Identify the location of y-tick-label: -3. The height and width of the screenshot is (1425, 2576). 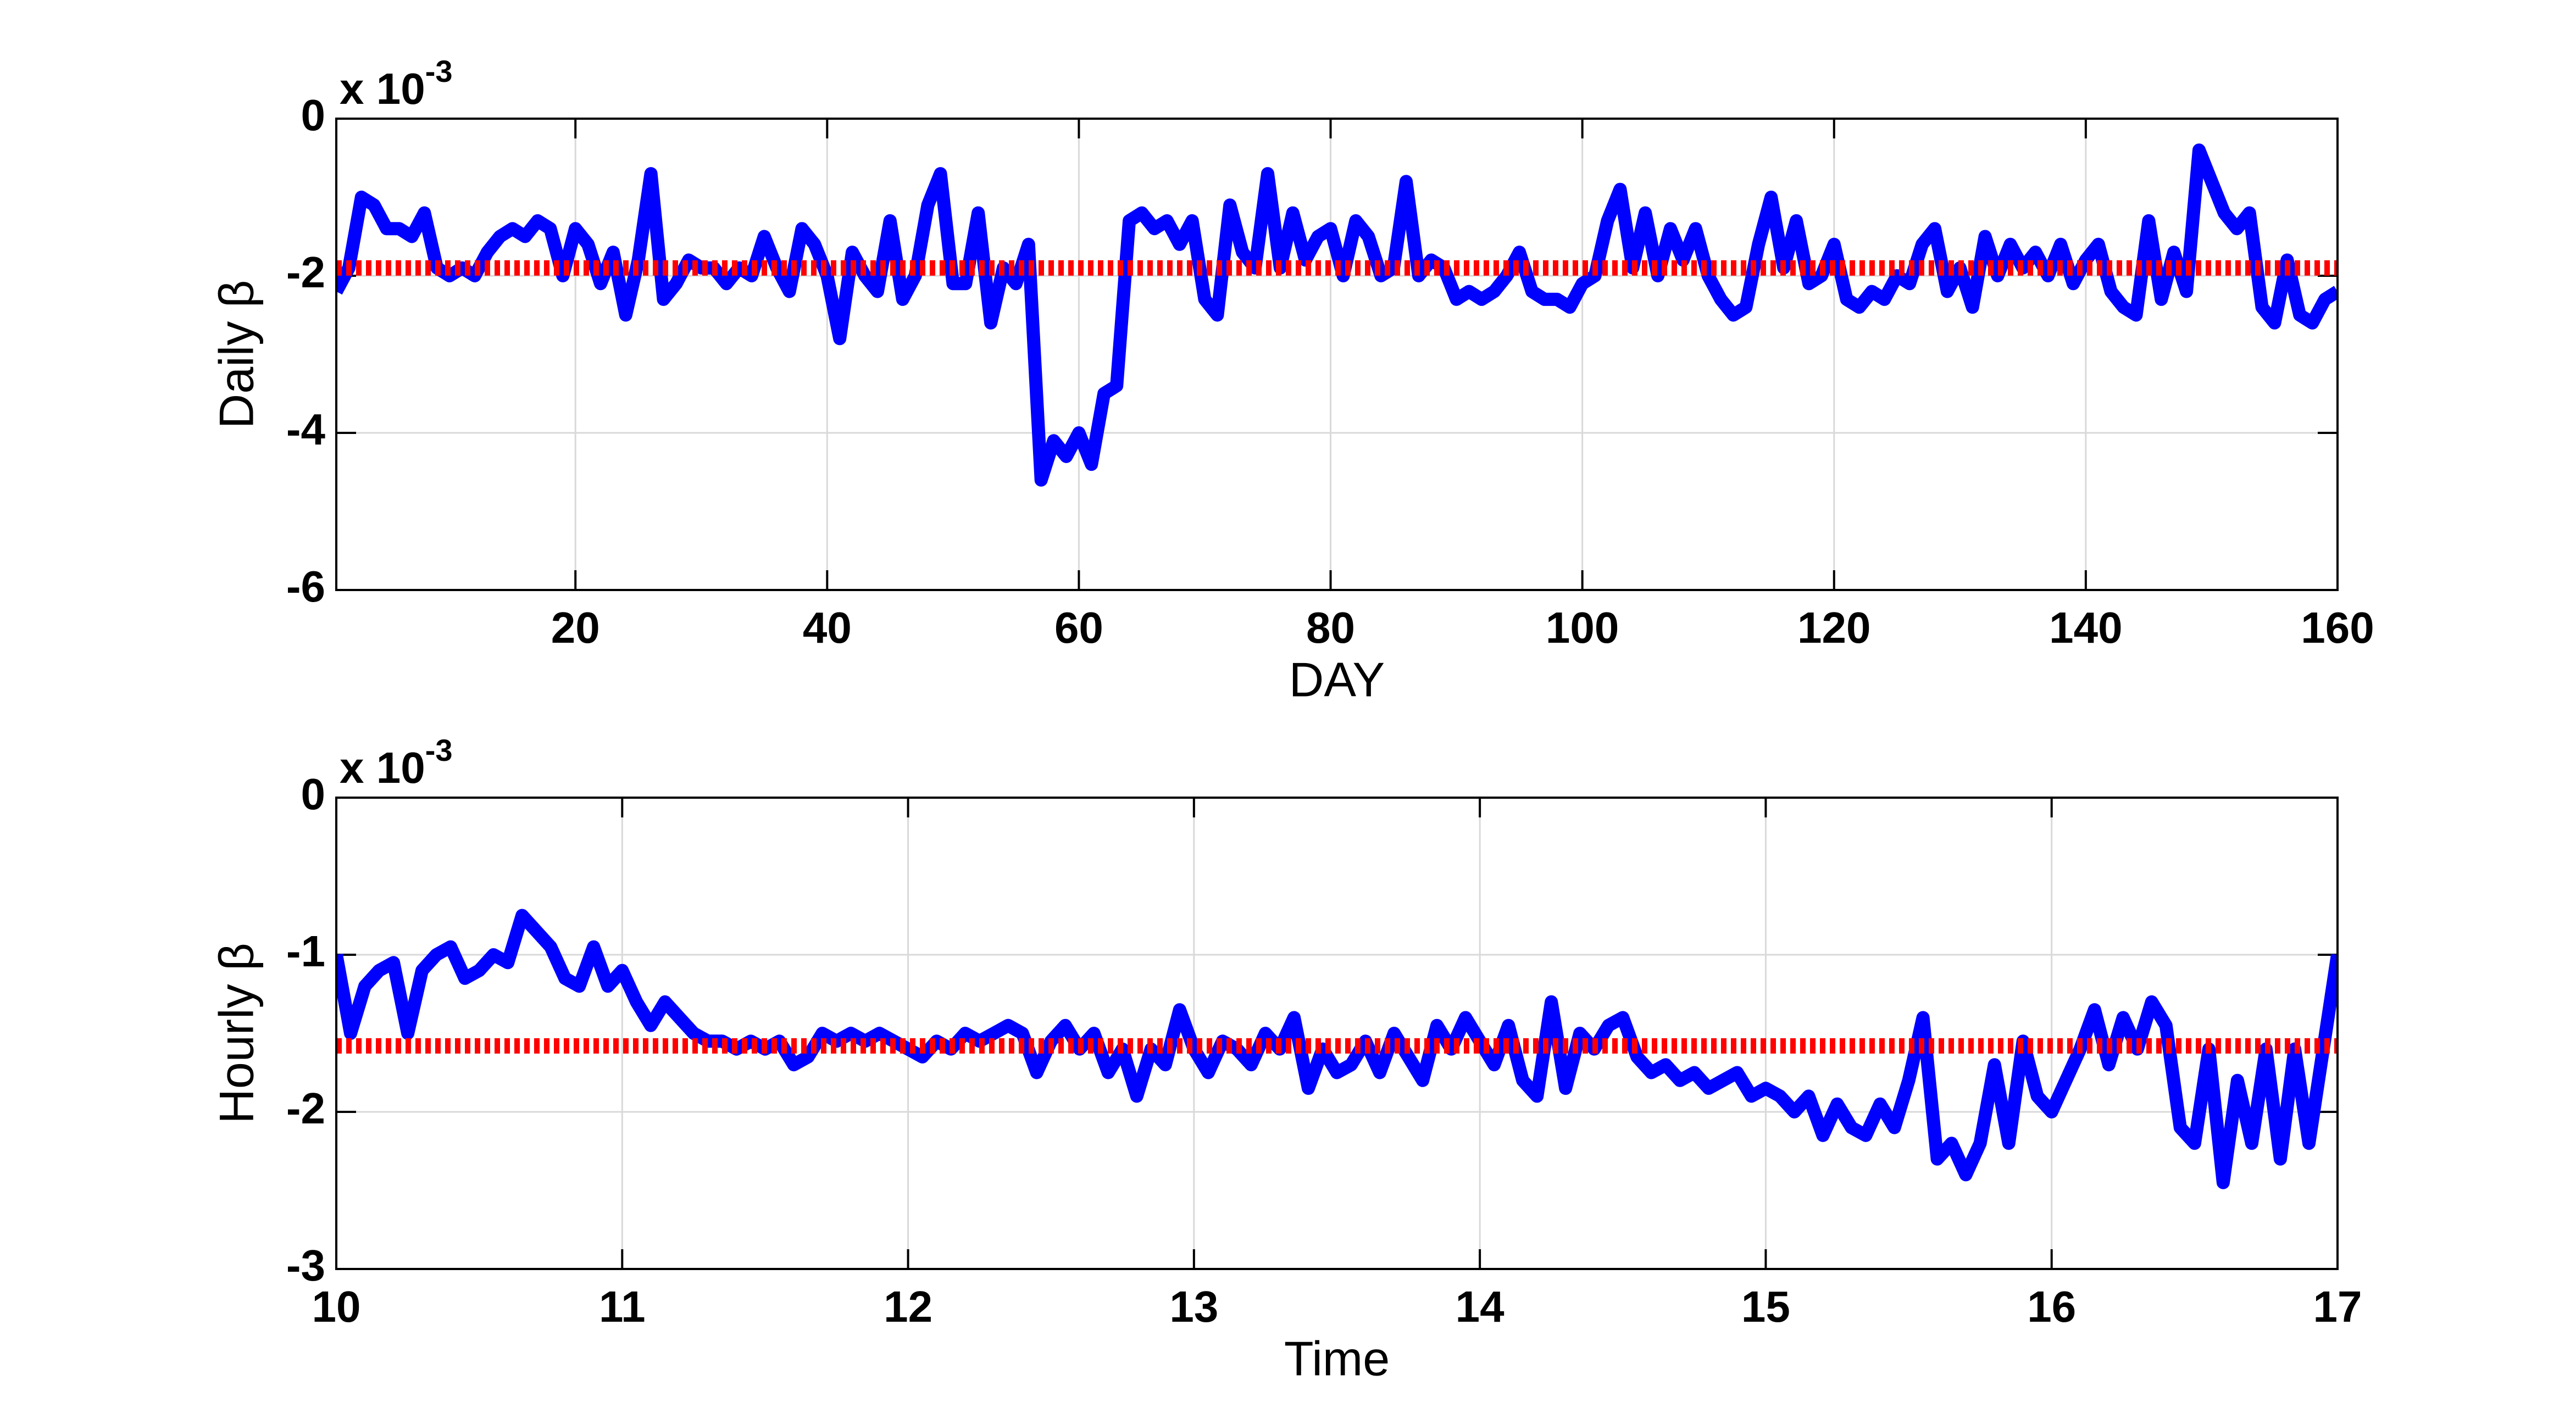
(305, 1265).